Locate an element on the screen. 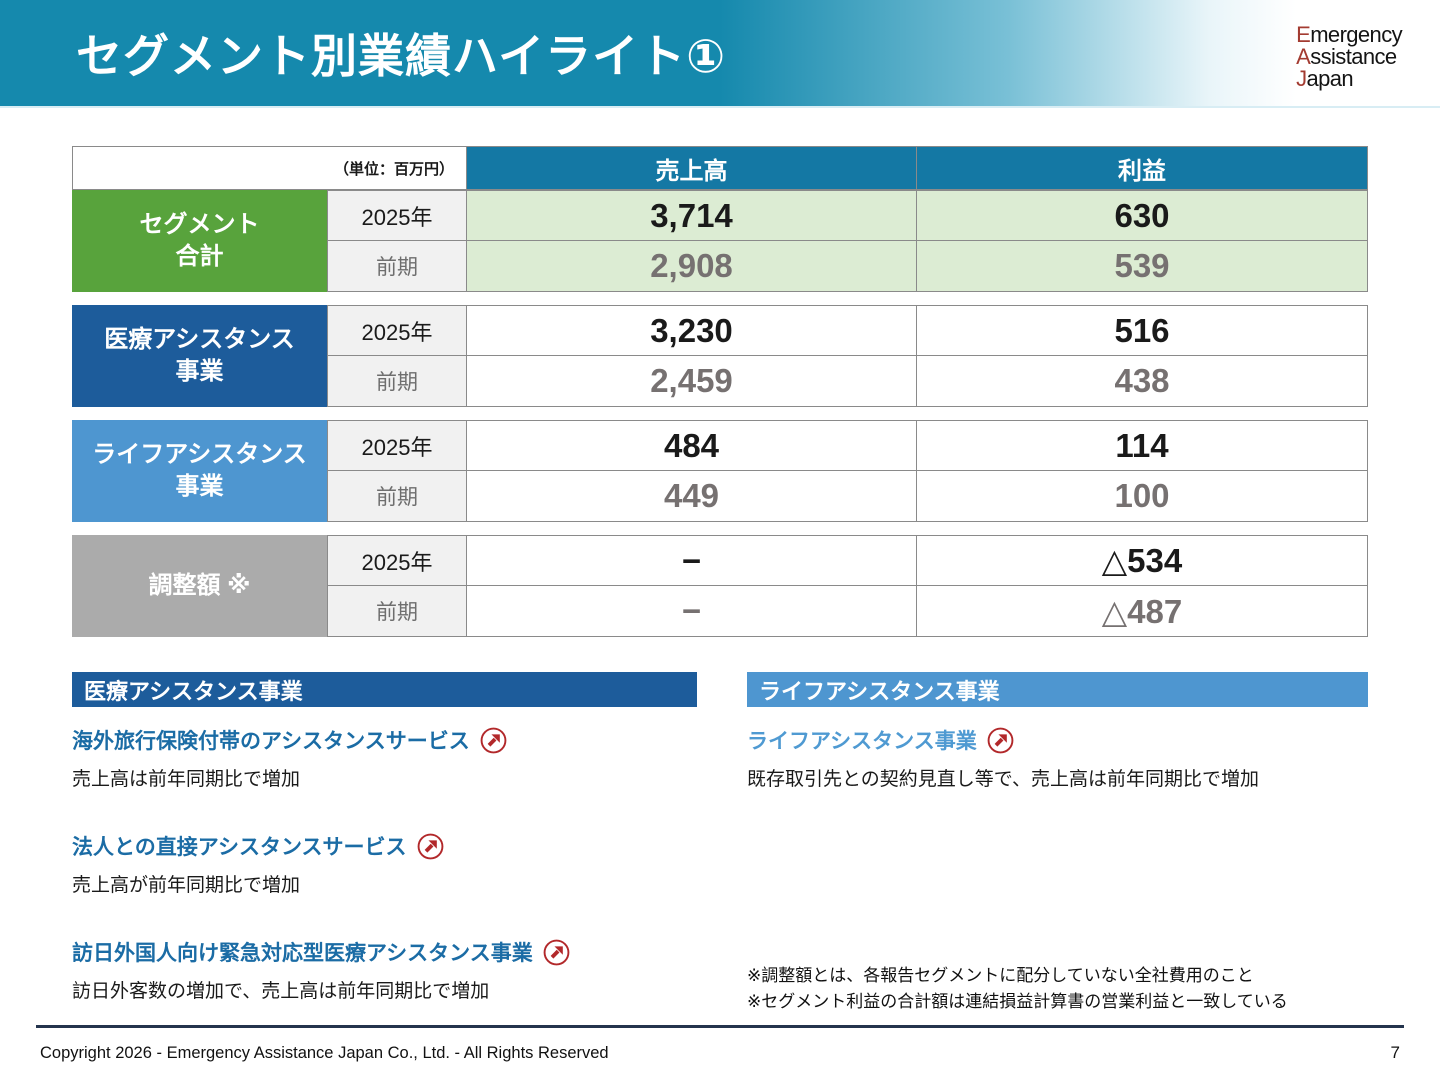 This screenshot has height=1080, width=1440. item-description: 訪日外客数の増加で、売上高は前年同期比で増加 is located at coordinates (281, 991).